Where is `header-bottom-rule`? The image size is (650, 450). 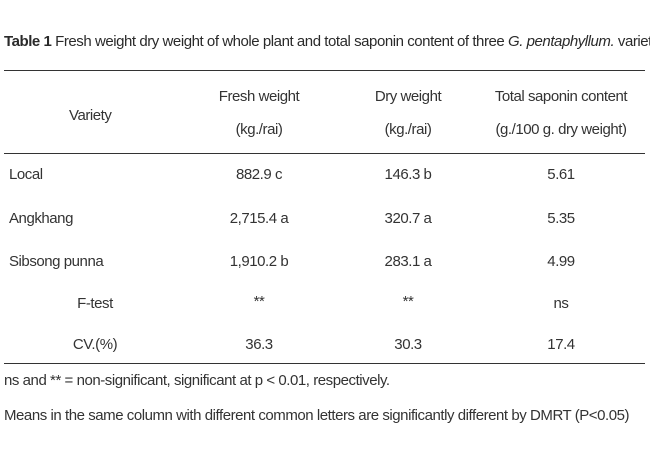 header-bottom-rule is located at coordinates (324, 153).